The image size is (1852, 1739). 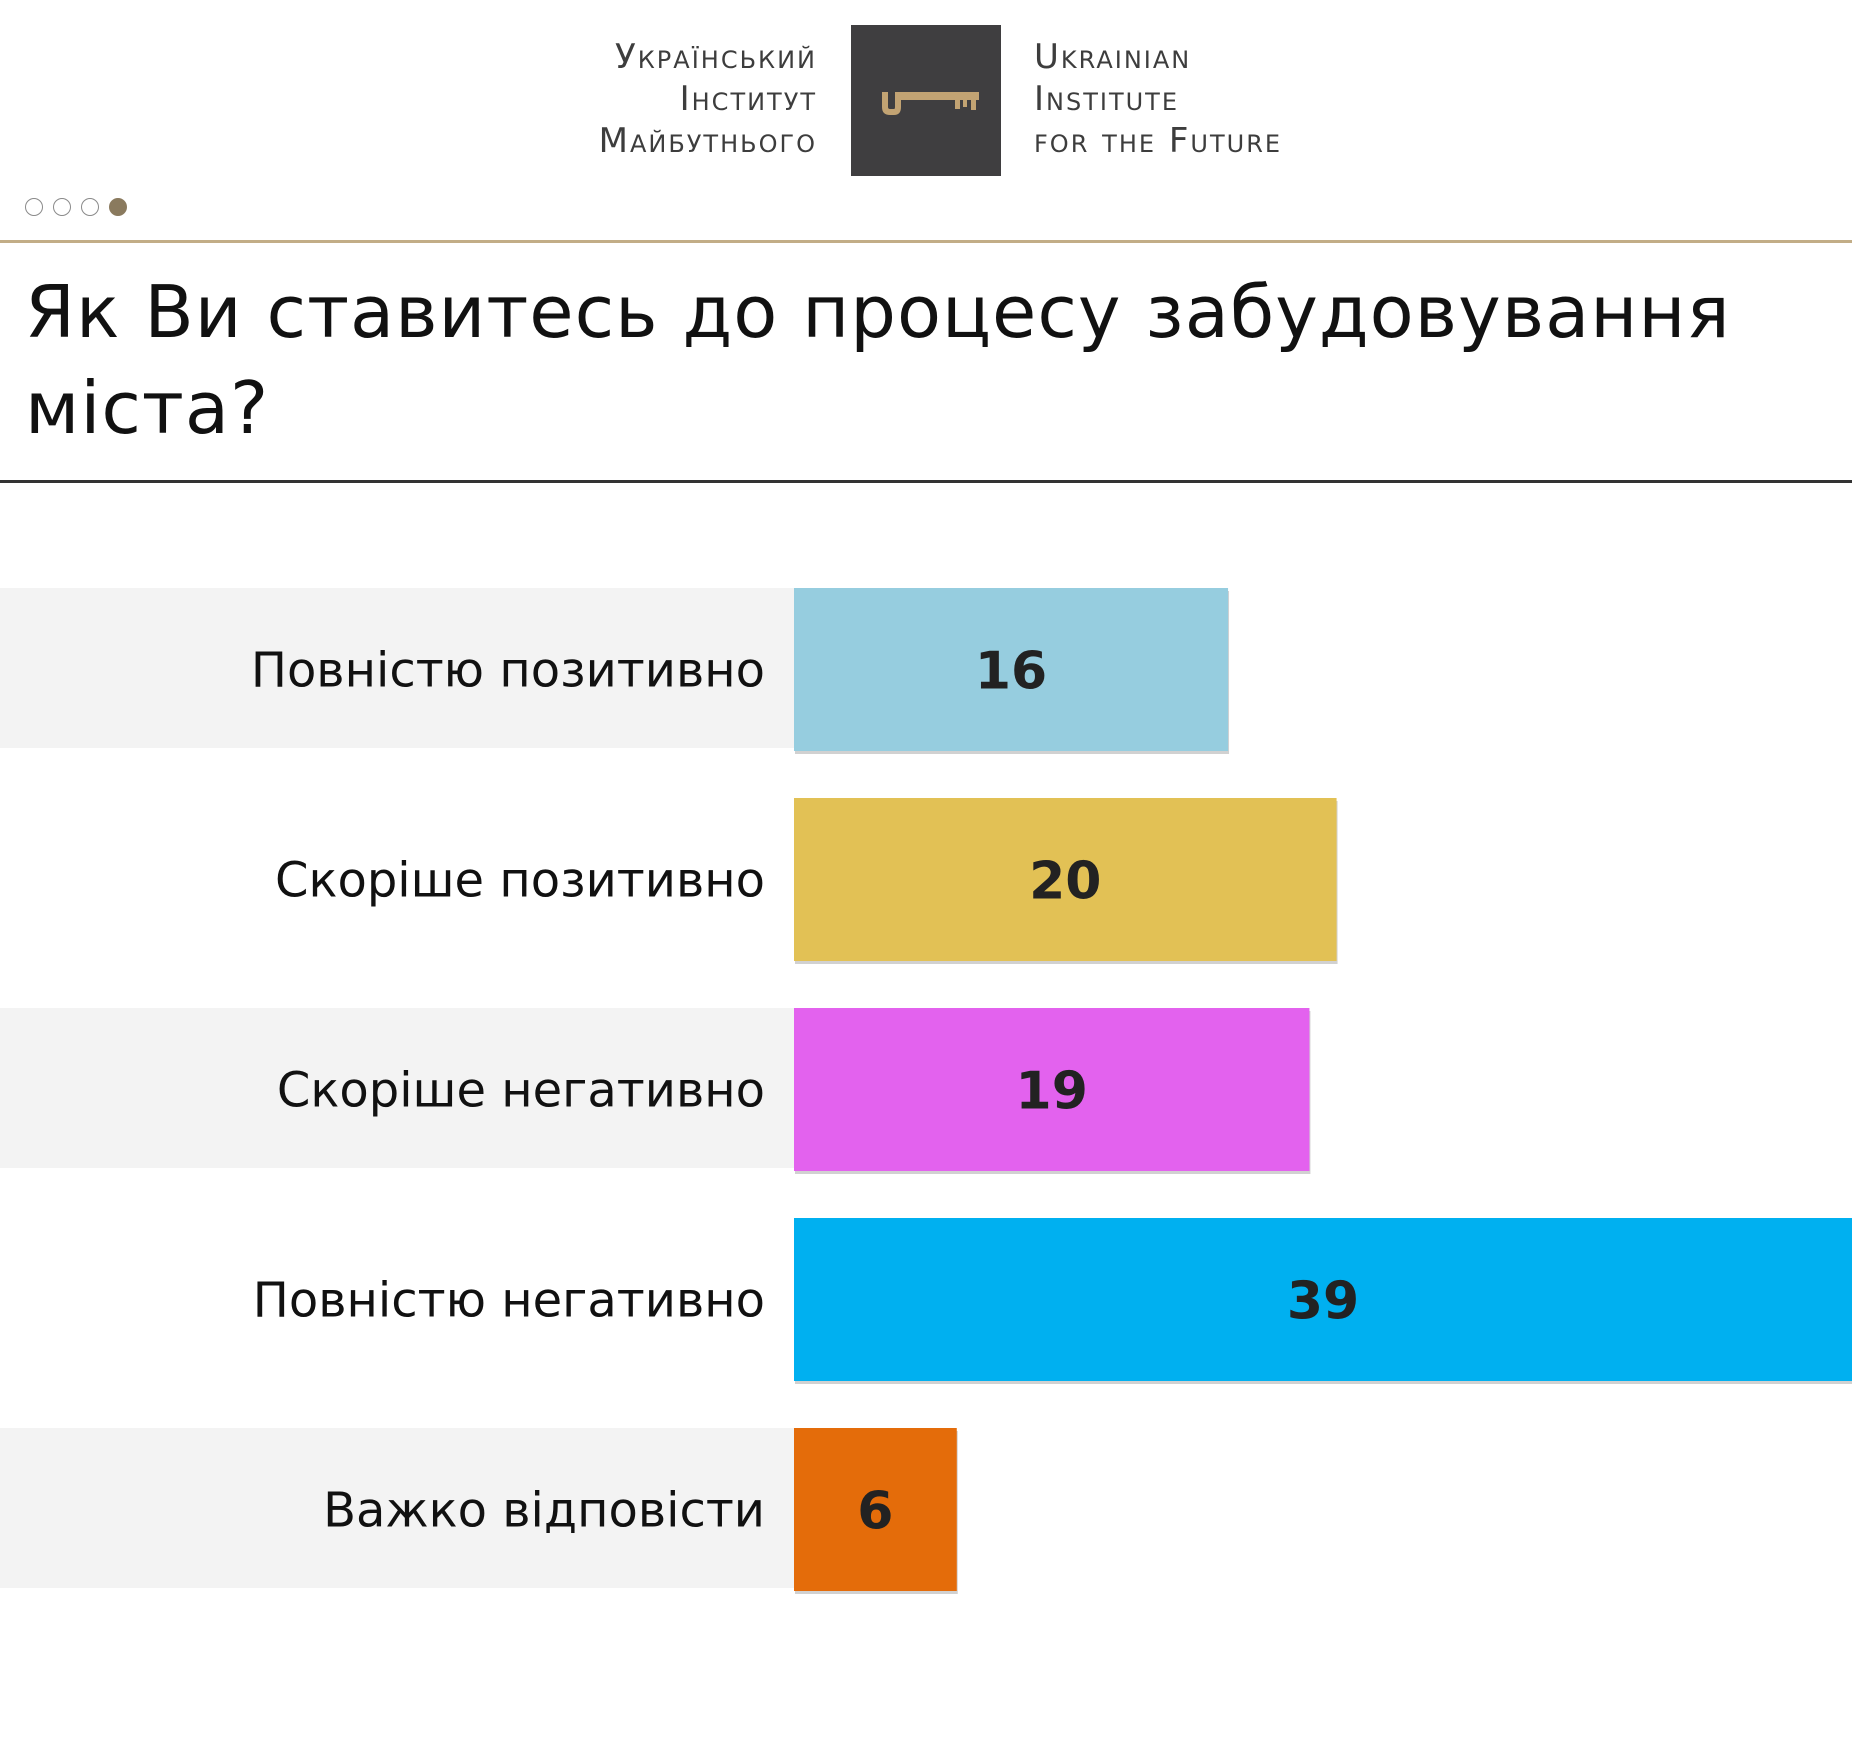 What do you see at coordinates (748, 99) in the screenshot?
I see `logo-line: Інститут` at bounding box center [748, 99].